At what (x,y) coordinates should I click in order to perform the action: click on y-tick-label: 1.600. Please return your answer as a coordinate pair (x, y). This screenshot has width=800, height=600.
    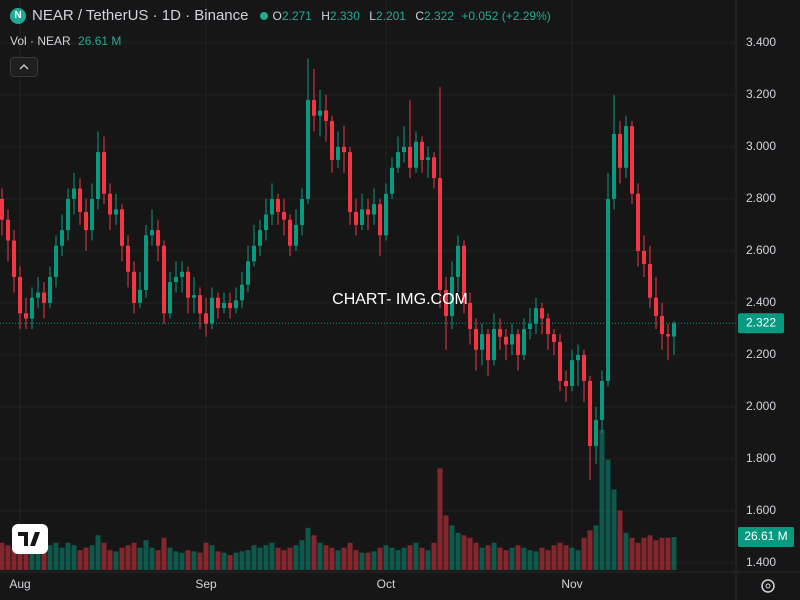
    Looking at the image, I should click on (761, 510).